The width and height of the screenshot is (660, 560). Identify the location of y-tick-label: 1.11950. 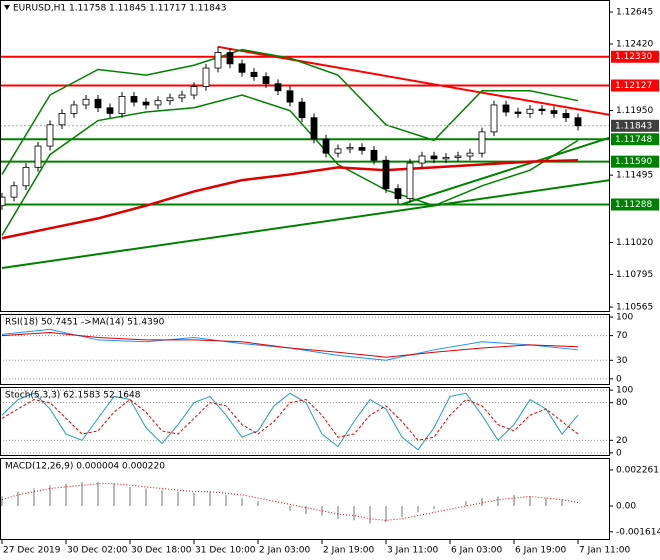
(634, 111).